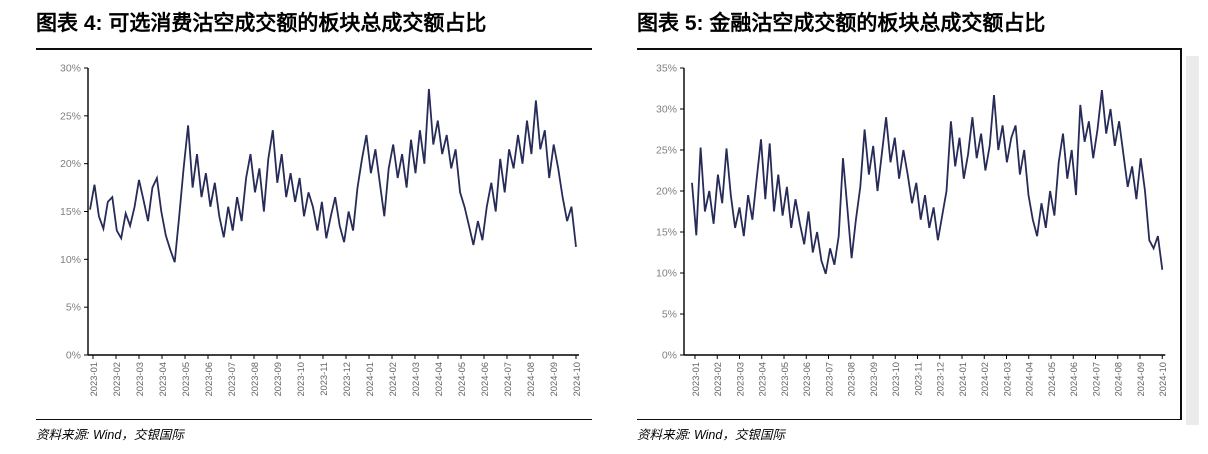 The height and width of the screenshot is (454, 1208). Describe the element at coordinates (841, 23) in the screenshot. I see `figure-5-title: 图表 5: 金融沽空成交额的板块总成交额占比` at that location.